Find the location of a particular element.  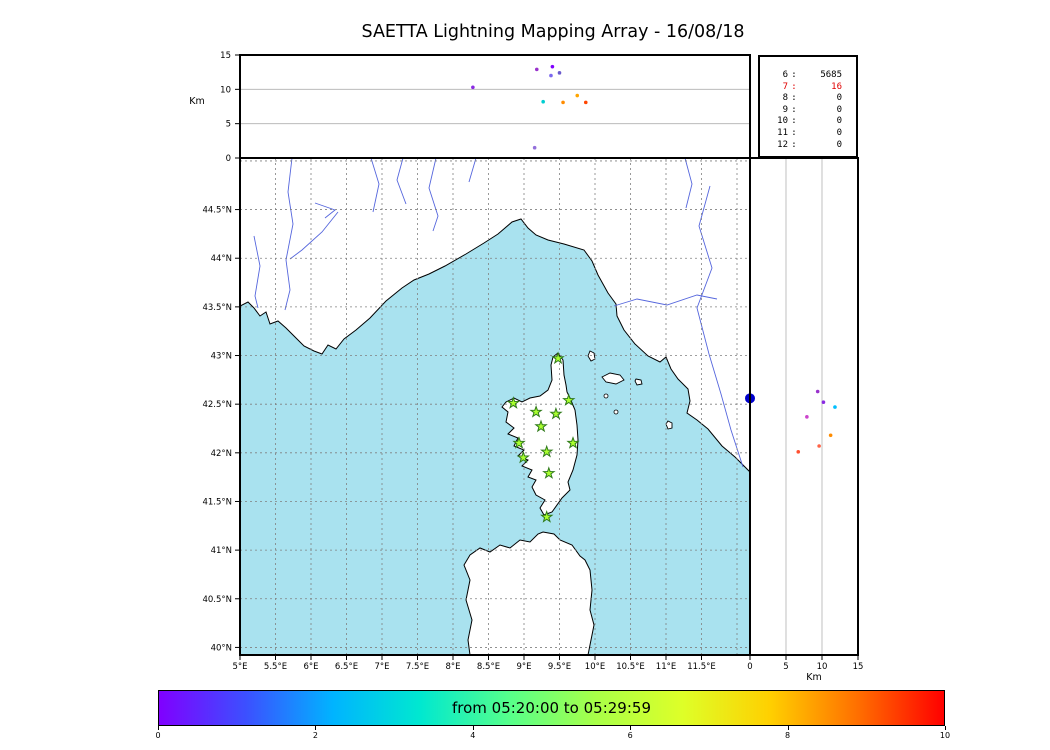

alt-lon-ytick-label: 15 is located at coordinates (225, 56).